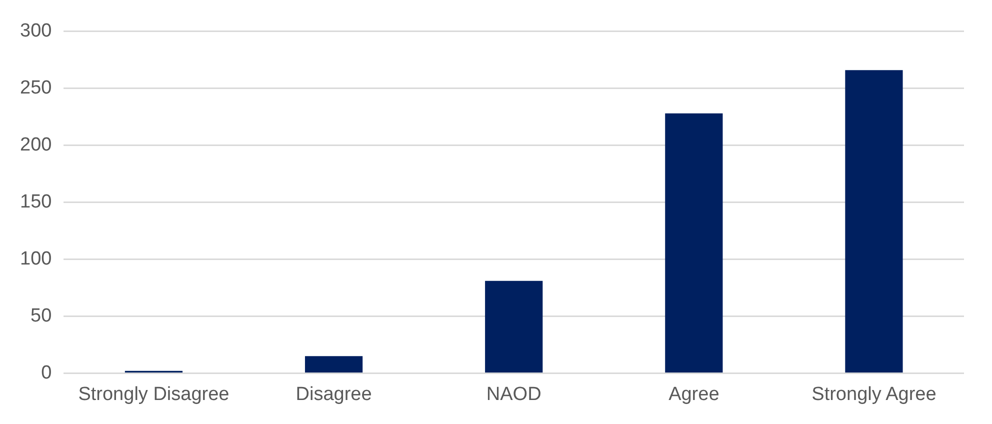 This screenshot has height=424, width=992. I want to click on y-tick-label: 200, so click(36, 145).